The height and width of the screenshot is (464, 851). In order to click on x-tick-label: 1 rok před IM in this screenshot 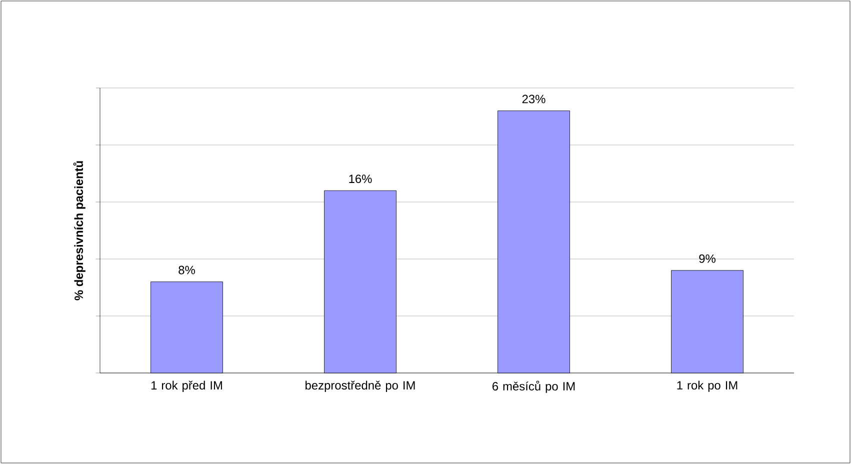, I will do `click(186, 386)`.